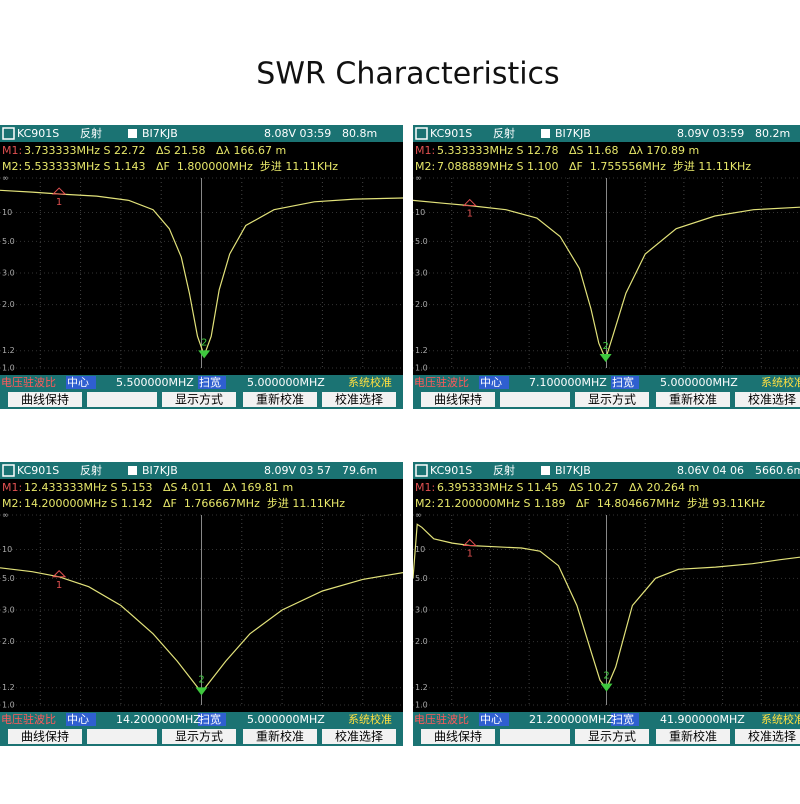 The image size is (800, 804). What do you see at coordinates (777, 470) in the screenshot?
I see `status-text: 5660.6m` at bounding box center [777, 470].